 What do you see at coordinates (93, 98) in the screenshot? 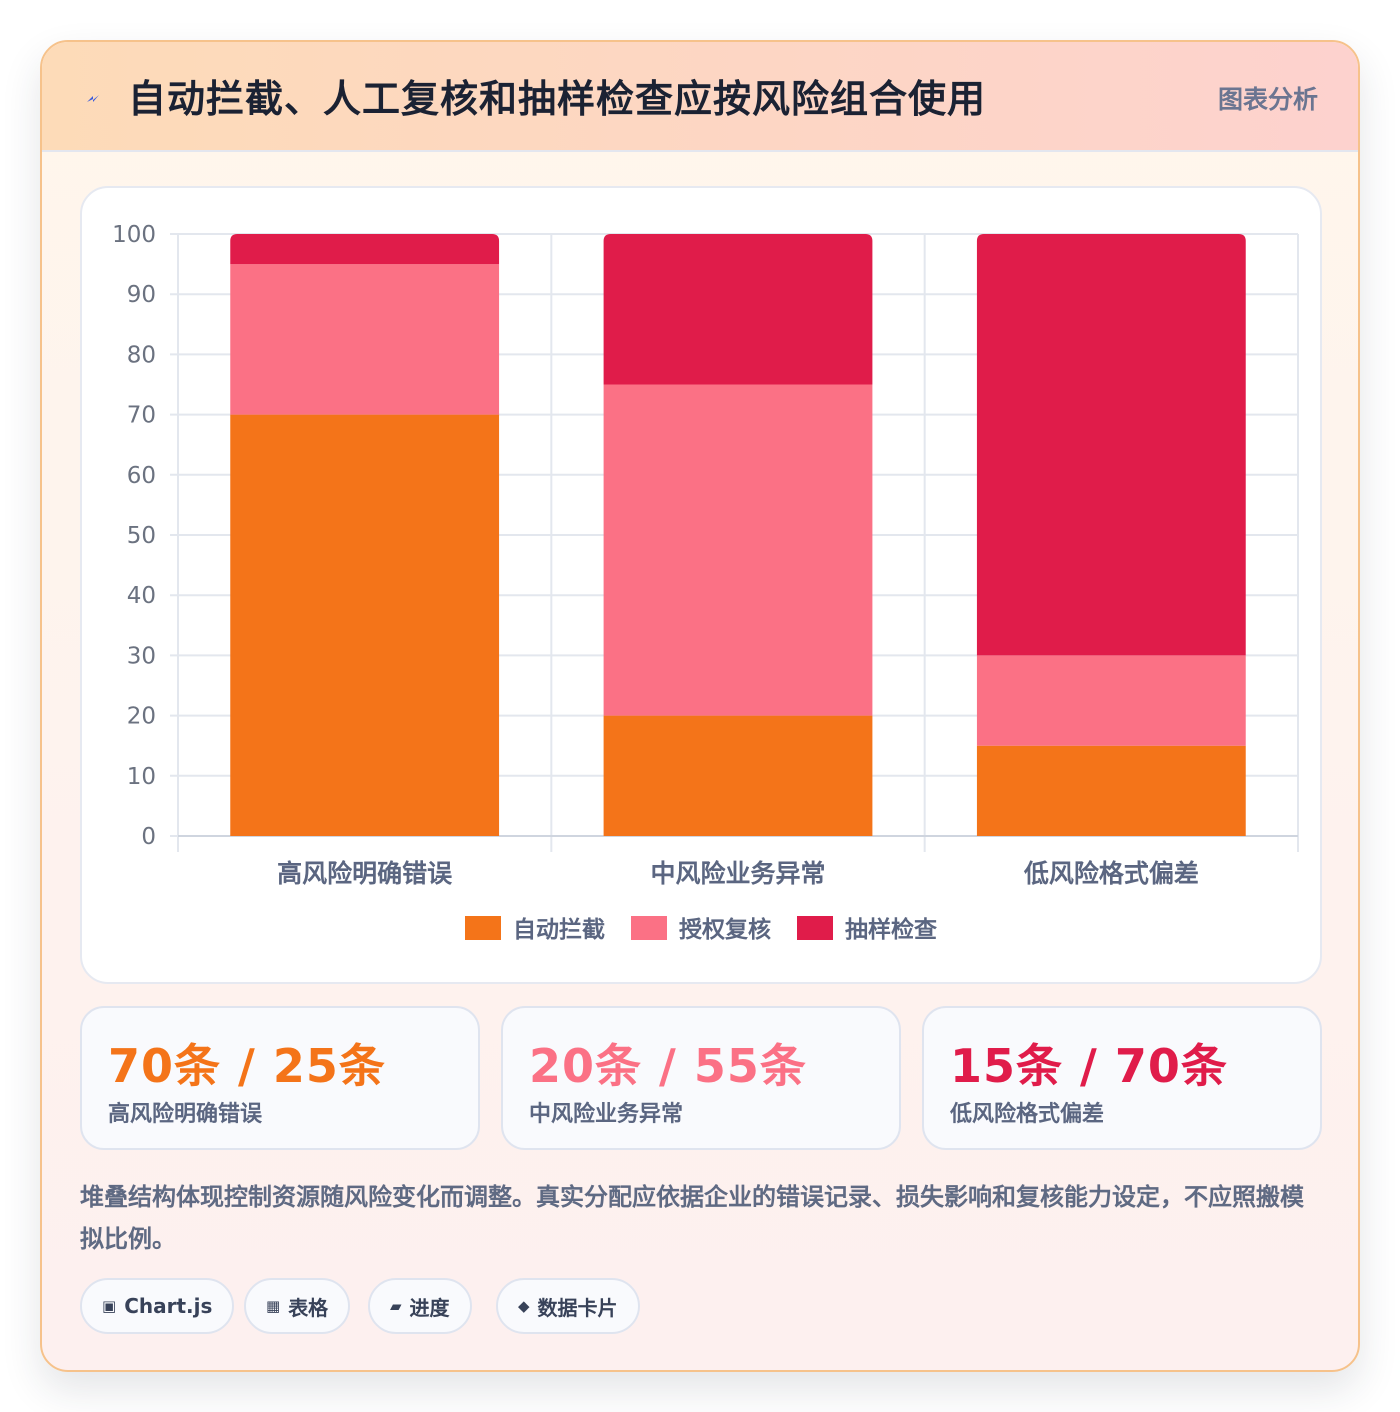
I see `lightning-bolt-icon` at bounding box center [93, 98].